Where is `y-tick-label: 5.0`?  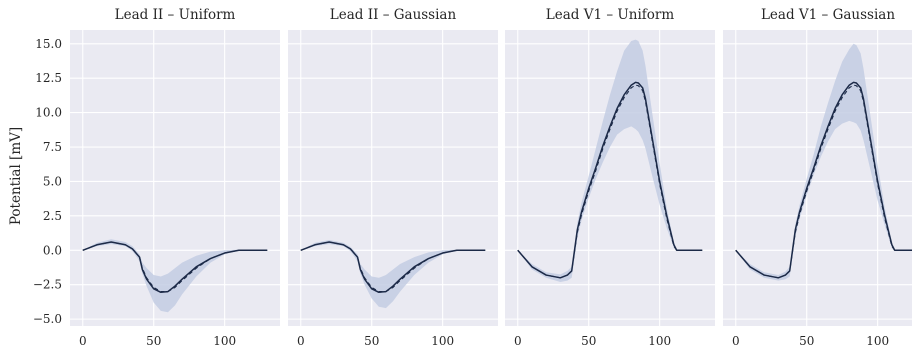
y-tick-label: 5.0 is located at coordinates (52, 181).